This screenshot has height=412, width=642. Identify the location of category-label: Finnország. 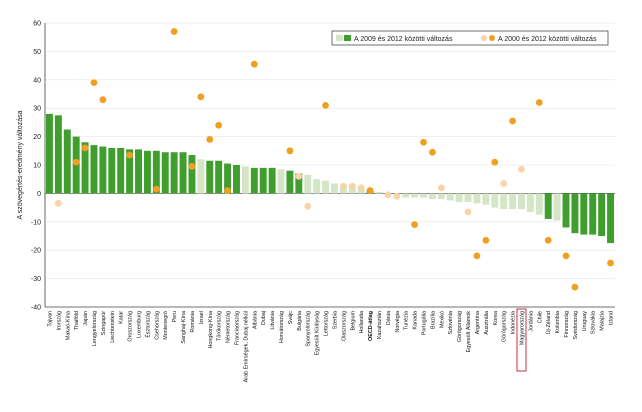
(567, 324).